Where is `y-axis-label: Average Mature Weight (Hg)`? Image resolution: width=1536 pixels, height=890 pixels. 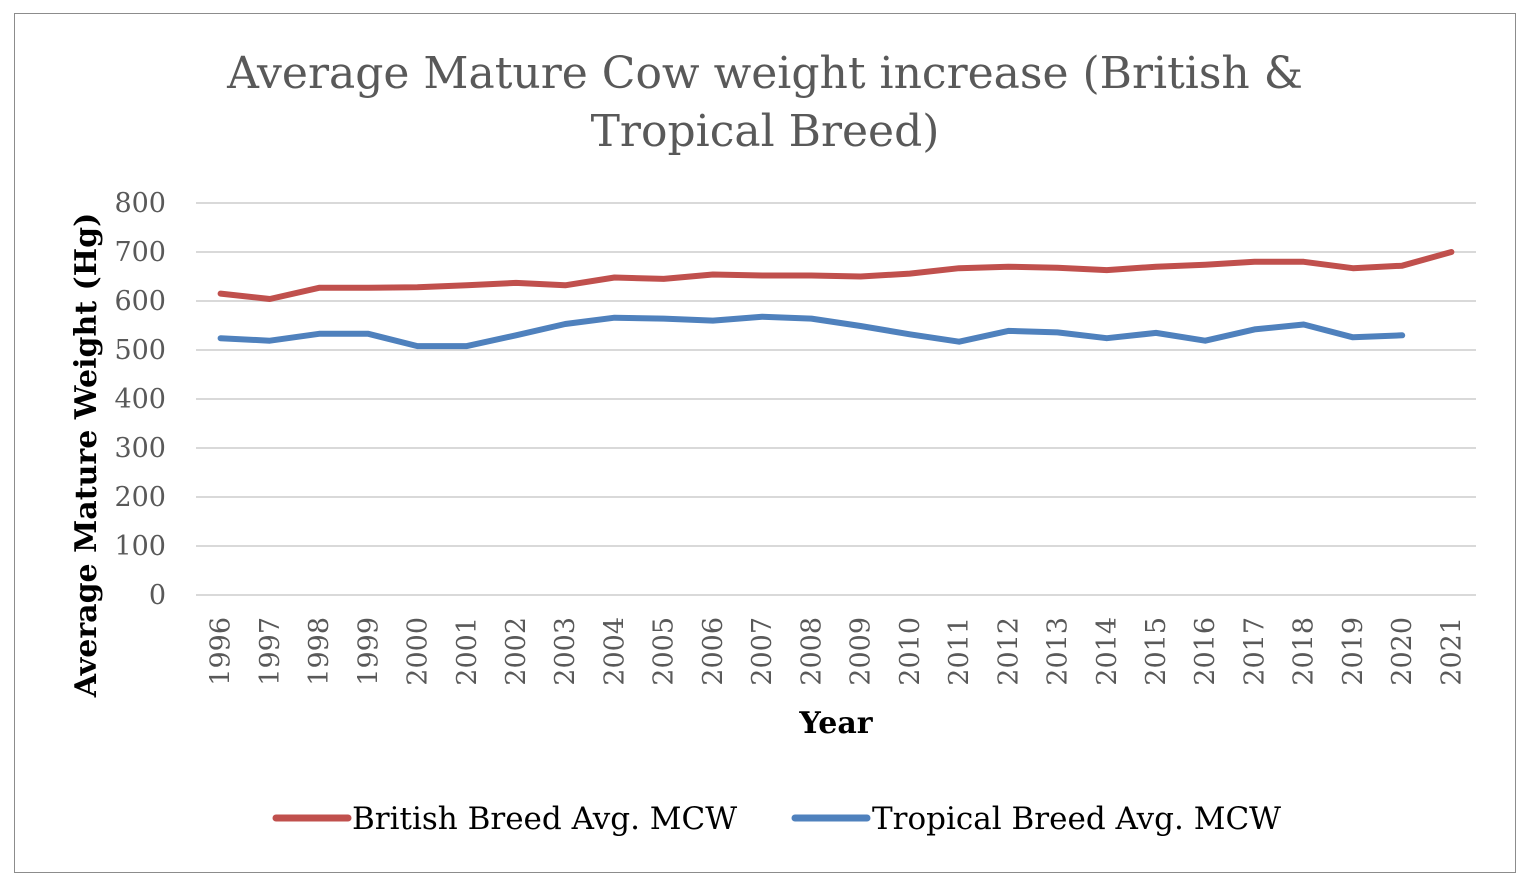 y-axis-label: Average Mature Weight (Hg) is located at coordinates (86, 456).